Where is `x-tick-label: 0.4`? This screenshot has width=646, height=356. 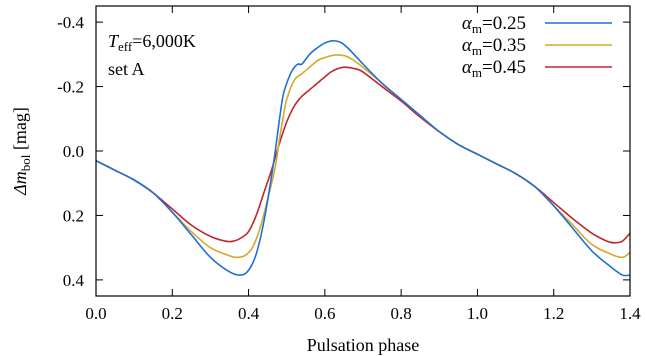
x-tick-label: 0.4 is located at coordinates (249, 313).